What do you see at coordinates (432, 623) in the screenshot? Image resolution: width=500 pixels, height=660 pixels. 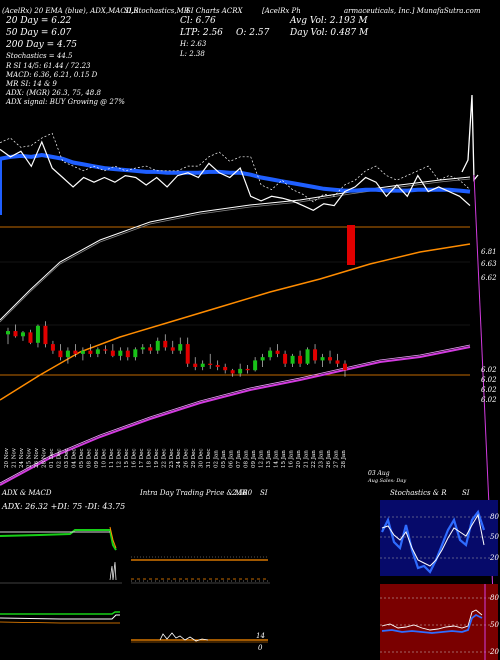 I see `rsi-blue-line` at bounding box center [432, 623].